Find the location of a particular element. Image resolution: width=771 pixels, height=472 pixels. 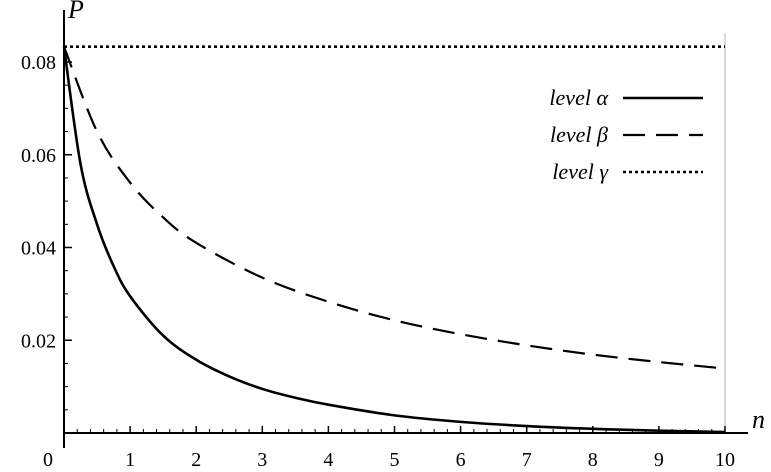

y-tick-label-0.02: 0.02 is located at coordinates (38, 341).